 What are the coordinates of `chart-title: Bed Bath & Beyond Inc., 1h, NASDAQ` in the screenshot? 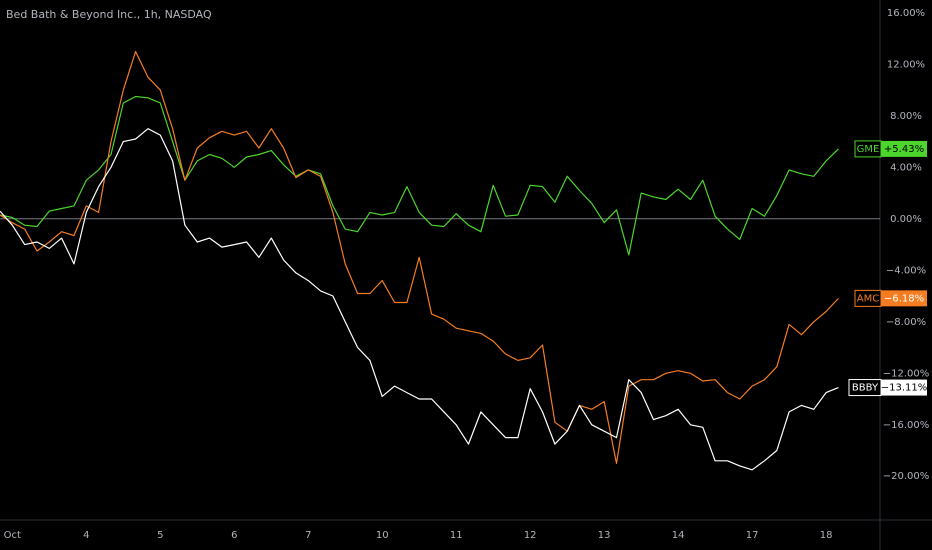 It's located at (109, 14).